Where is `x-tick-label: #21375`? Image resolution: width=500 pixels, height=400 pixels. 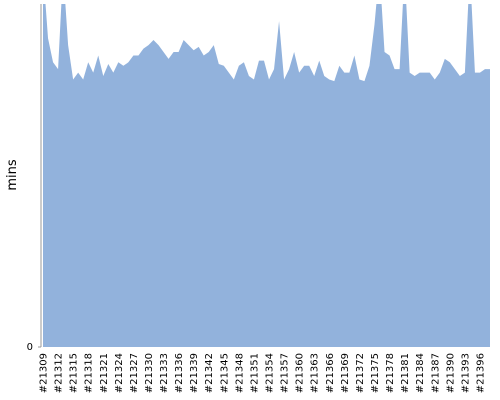 x-tick-label: #21375 is located at coordinates (375, 373).